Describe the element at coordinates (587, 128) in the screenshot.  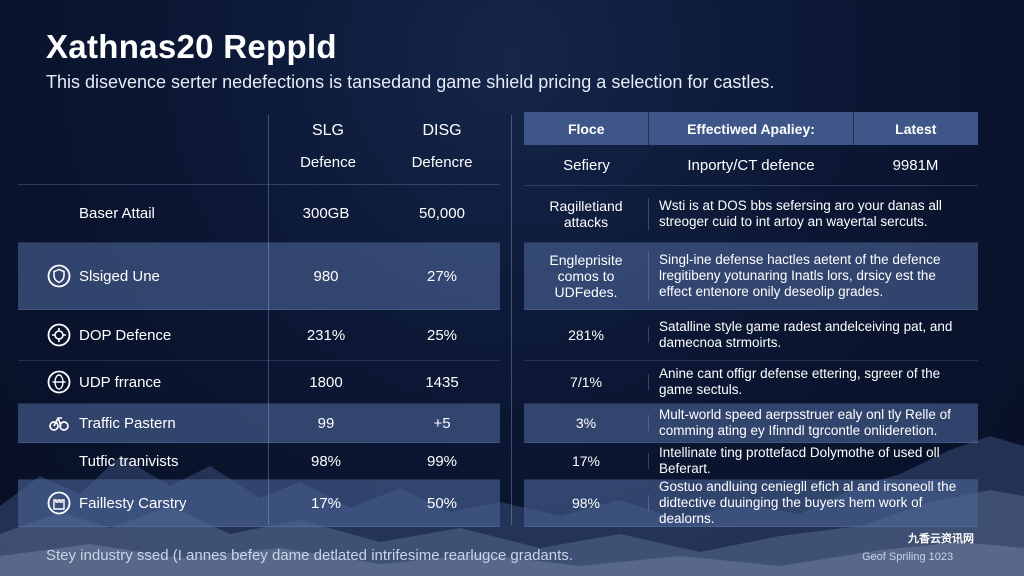
I see `col-header-floce: Floce` at that location.